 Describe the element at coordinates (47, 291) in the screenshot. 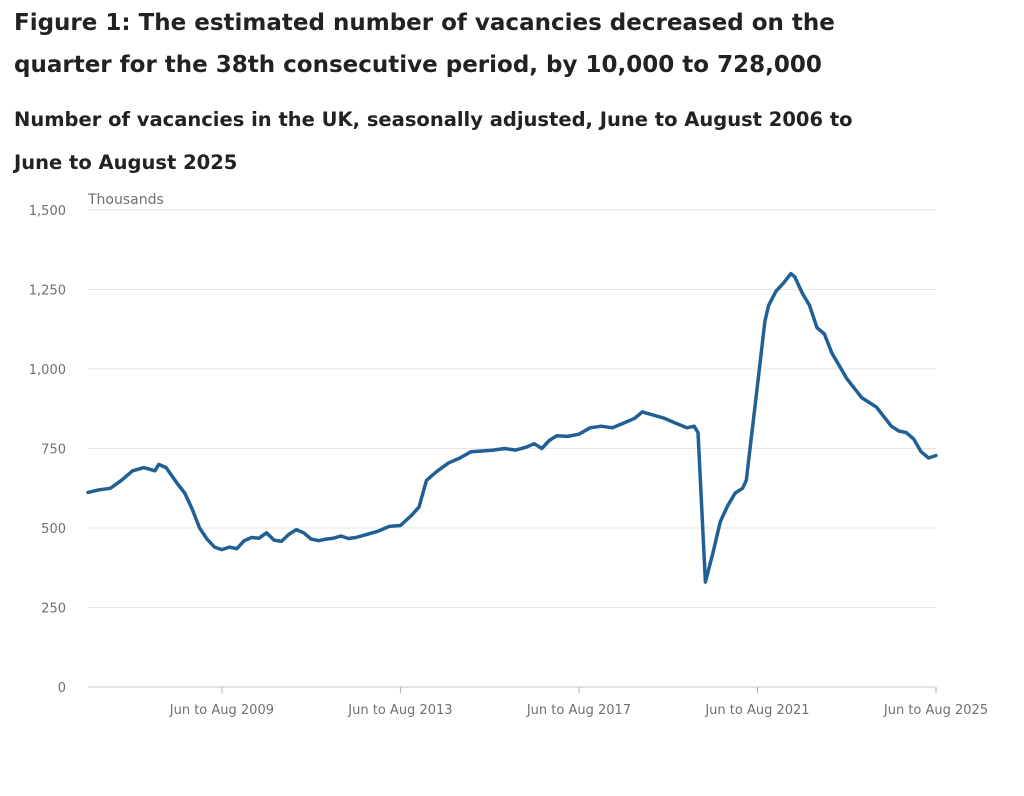

I see `y-tick-label: 1,250` at that location.